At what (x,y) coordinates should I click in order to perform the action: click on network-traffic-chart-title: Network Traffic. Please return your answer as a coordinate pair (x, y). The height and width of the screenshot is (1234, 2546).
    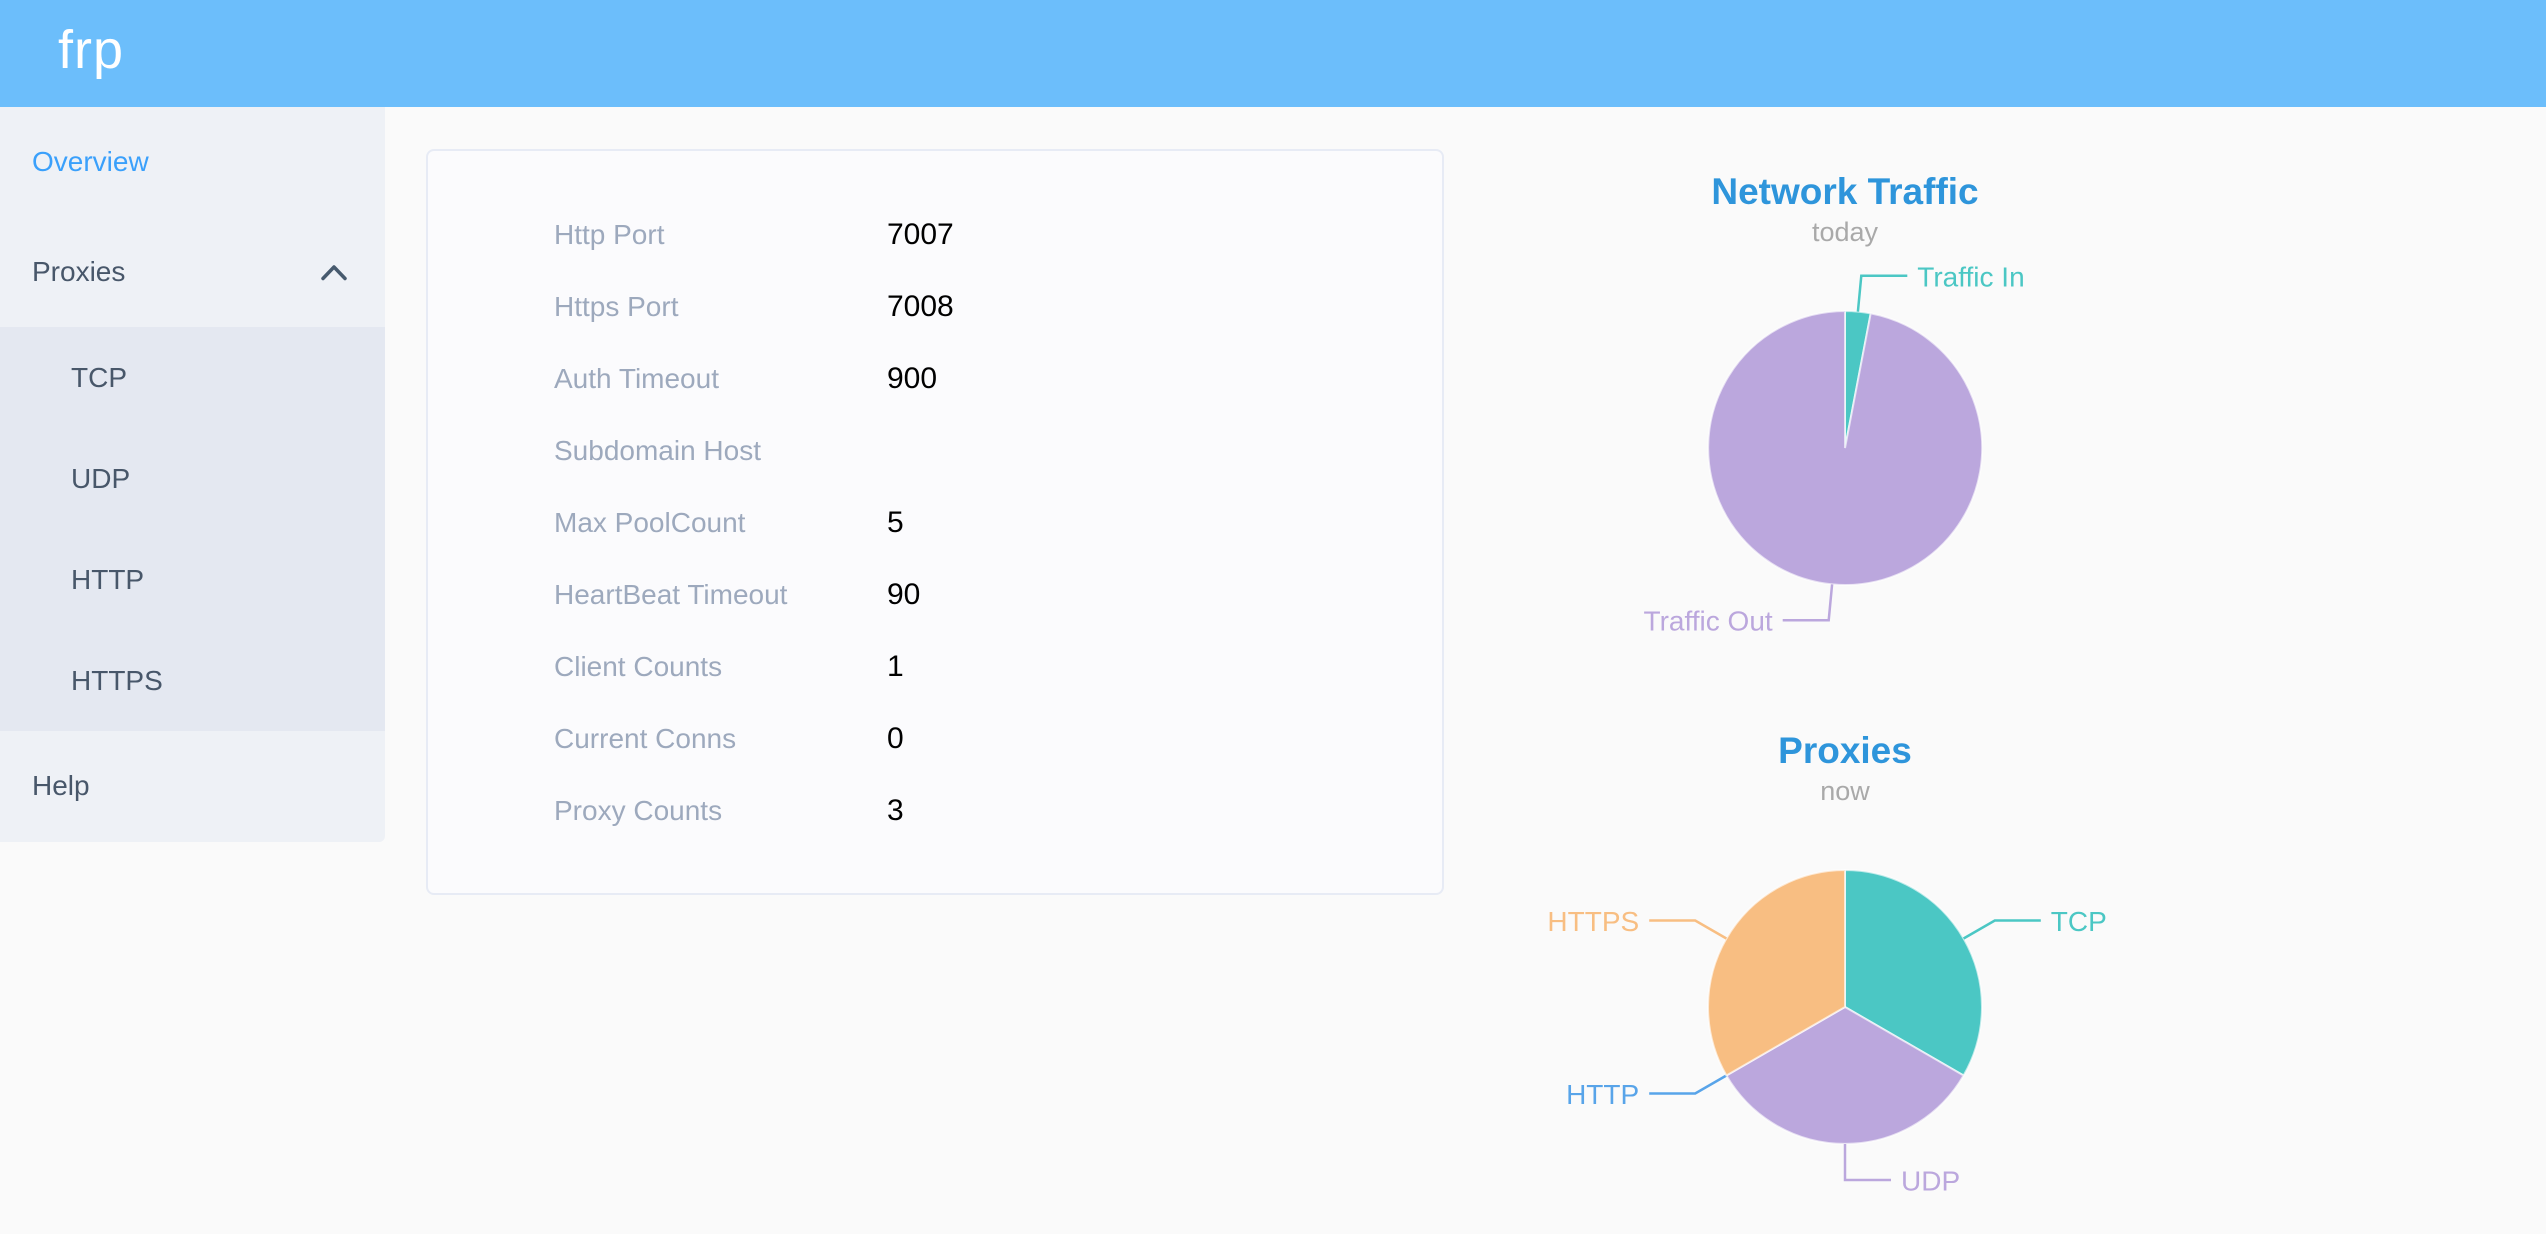
    Looking at the image, I should click on (1845, 191).